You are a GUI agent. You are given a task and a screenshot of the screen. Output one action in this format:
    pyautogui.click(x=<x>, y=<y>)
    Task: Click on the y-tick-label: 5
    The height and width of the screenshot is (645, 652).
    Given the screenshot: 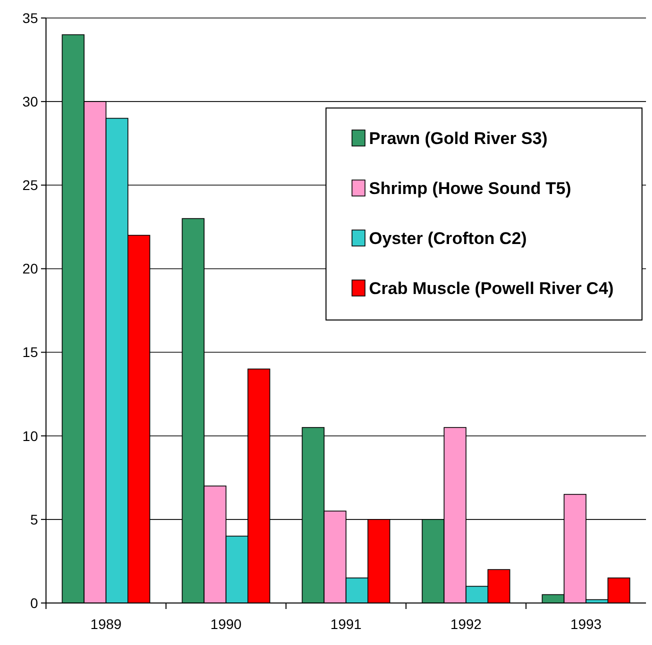 What is the action you would take?
    pyautogui.click(x=34, y=519)
    